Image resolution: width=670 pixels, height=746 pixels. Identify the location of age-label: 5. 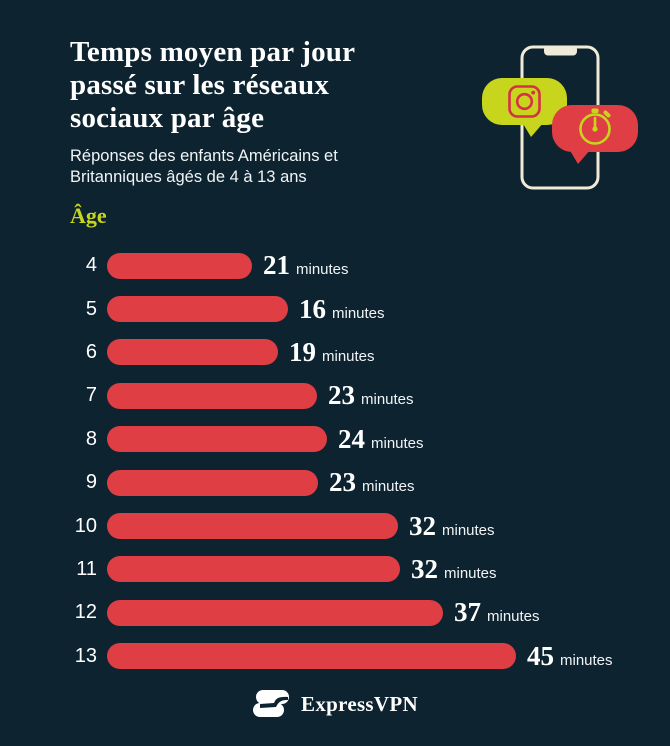
(91, 308).